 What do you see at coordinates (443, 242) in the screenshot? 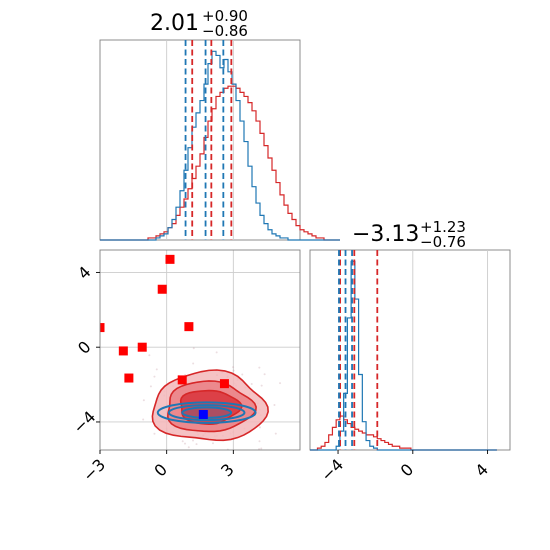
I see `title-2-sub: −0.76` at bounding box center [443, 242].